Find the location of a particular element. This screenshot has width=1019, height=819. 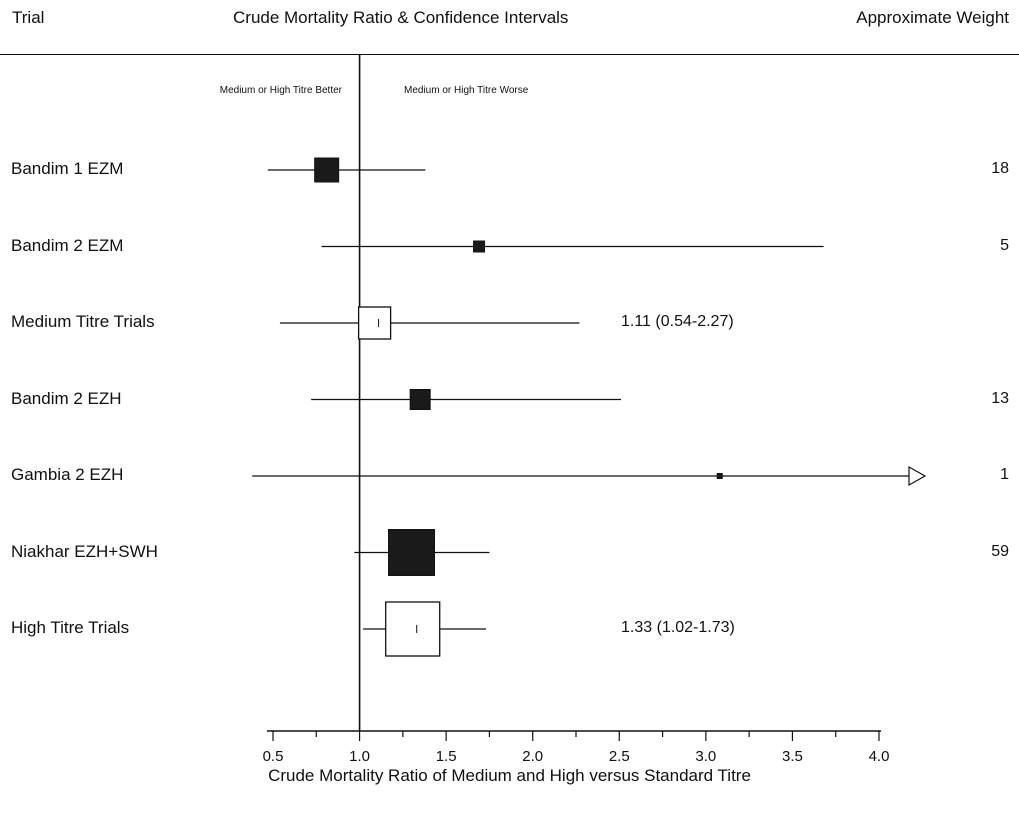

row-weight: 59 is located at coordinates (1000, 551).